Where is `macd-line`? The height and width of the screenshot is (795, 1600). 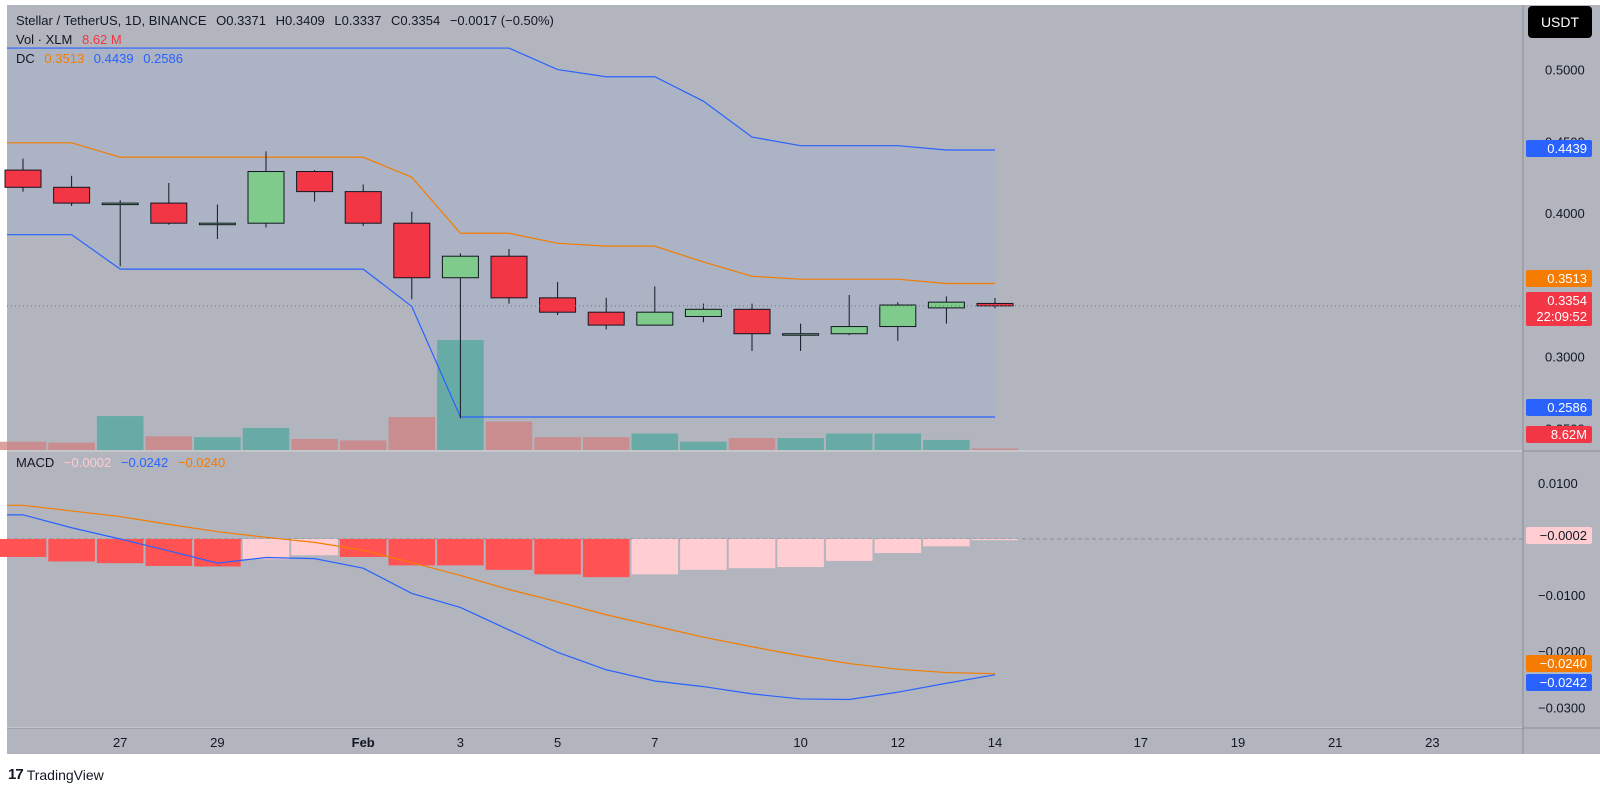
macd-line is located at coordinates (501, 607).